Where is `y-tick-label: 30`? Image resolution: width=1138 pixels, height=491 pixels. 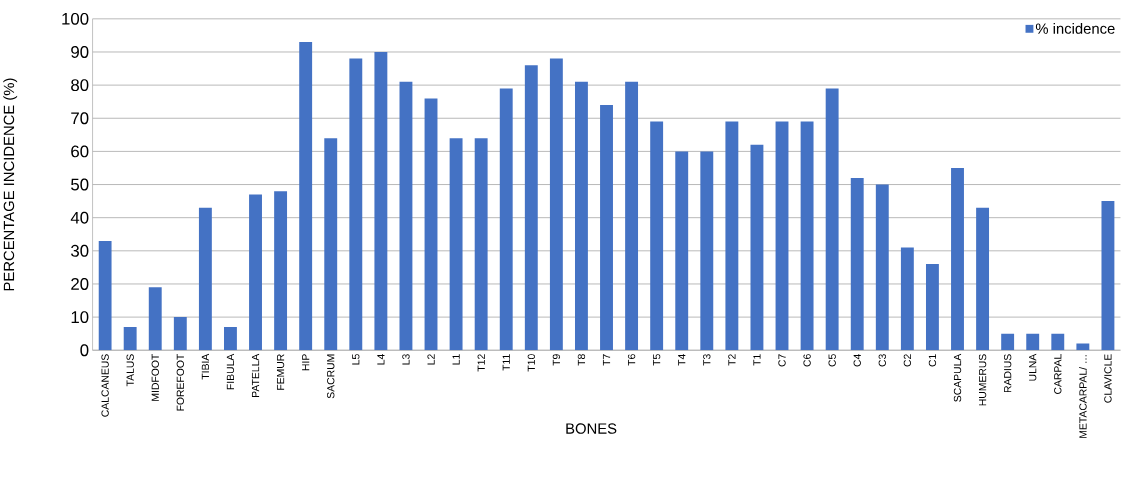
y-tick-label: 30 is located at coordinates (80, 250).